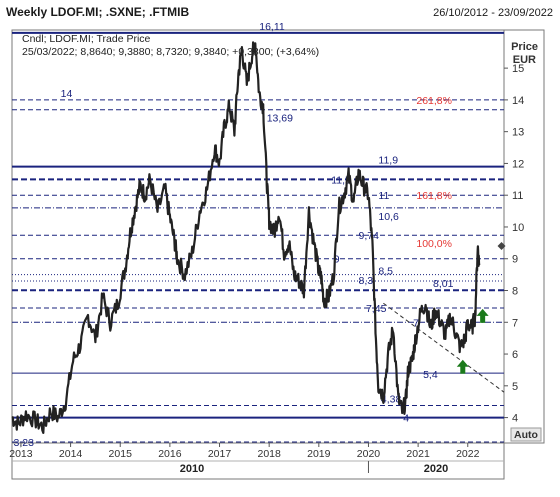 The height and width of the screenshot is (497, 560). I want to click on y-tick-label: 7, so click(515, 323).